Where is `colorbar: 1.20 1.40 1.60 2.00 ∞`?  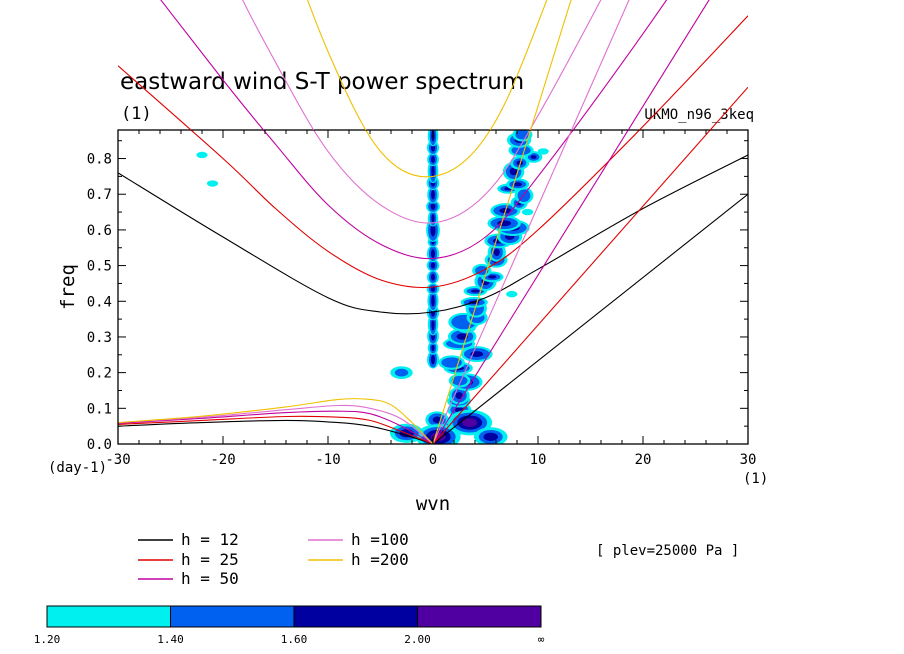 colorbar: 1.20 1.40 1.60 2.00 ∞ is located at coordinates (289, 625).